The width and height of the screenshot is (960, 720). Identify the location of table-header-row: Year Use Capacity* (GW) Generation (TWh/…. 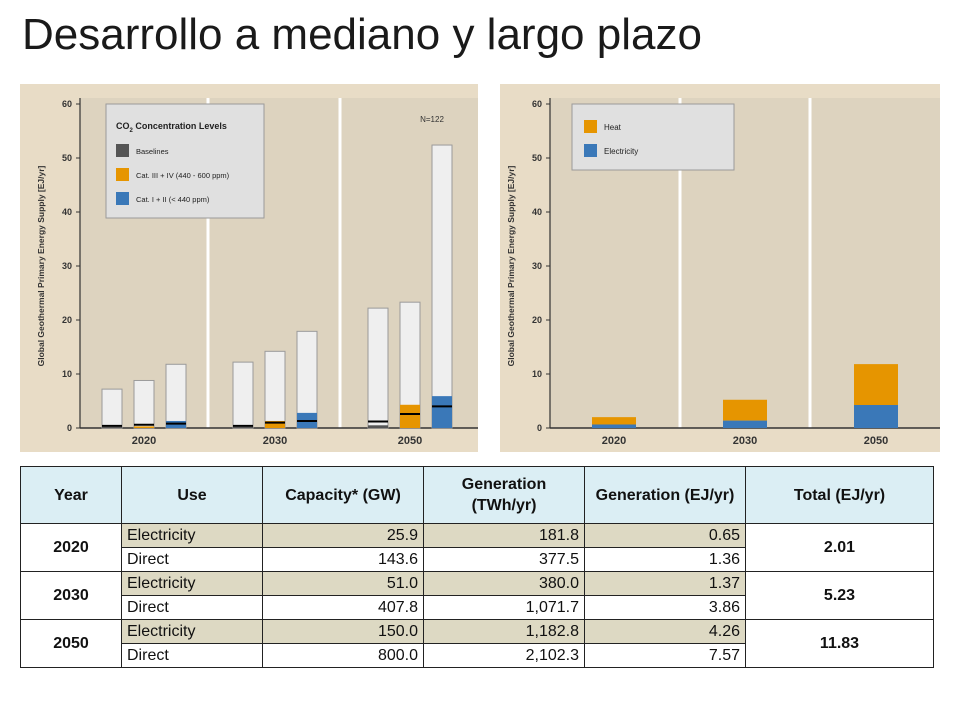
(477, 495).